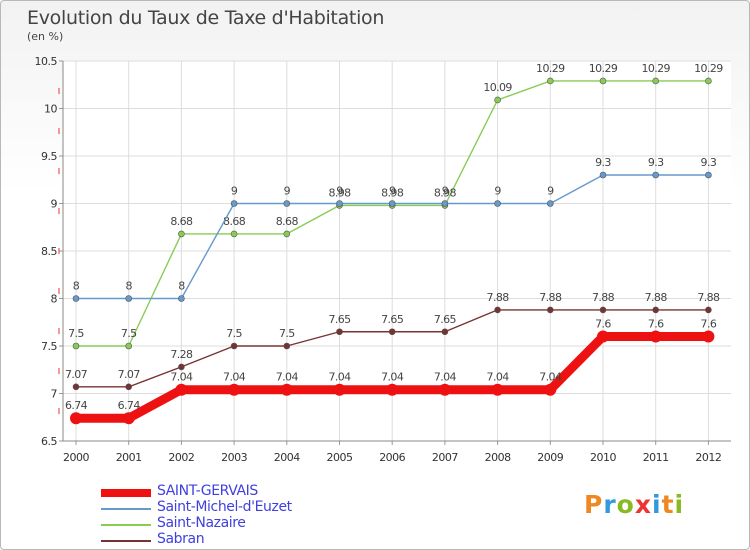 Image resolution: width=750 pixels, height=550 pixels. I want to click on x-tick-label: 2009, so click(550, 457).